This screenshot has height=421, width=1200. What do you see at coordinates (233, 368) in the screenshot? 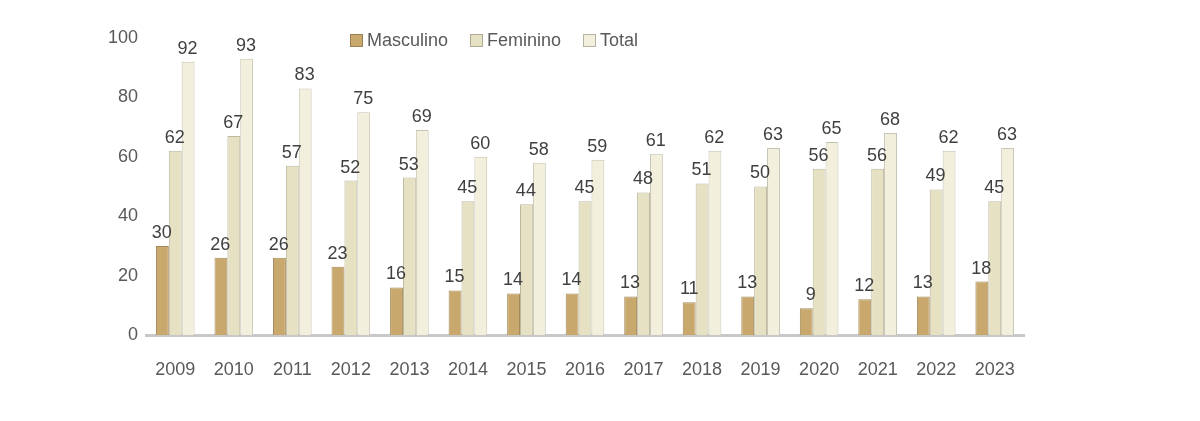
I see `x-tick-label: 2010` at bounding box center [233, 368].